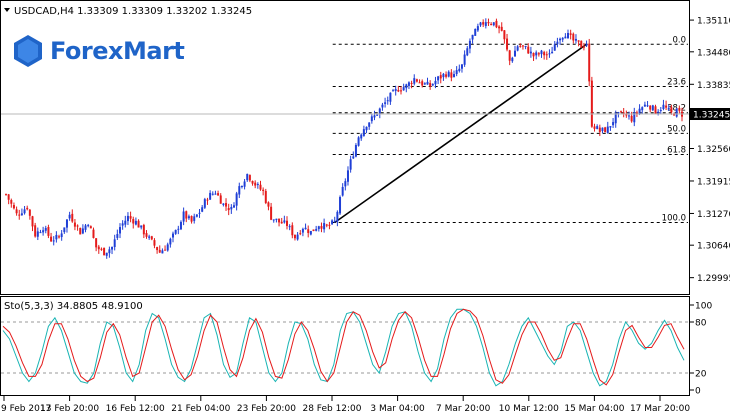  What do you see at coordinates (676, 129) in the screenshot?
I see `fib-level-label: 50.0` at bounding box center [676, 129].